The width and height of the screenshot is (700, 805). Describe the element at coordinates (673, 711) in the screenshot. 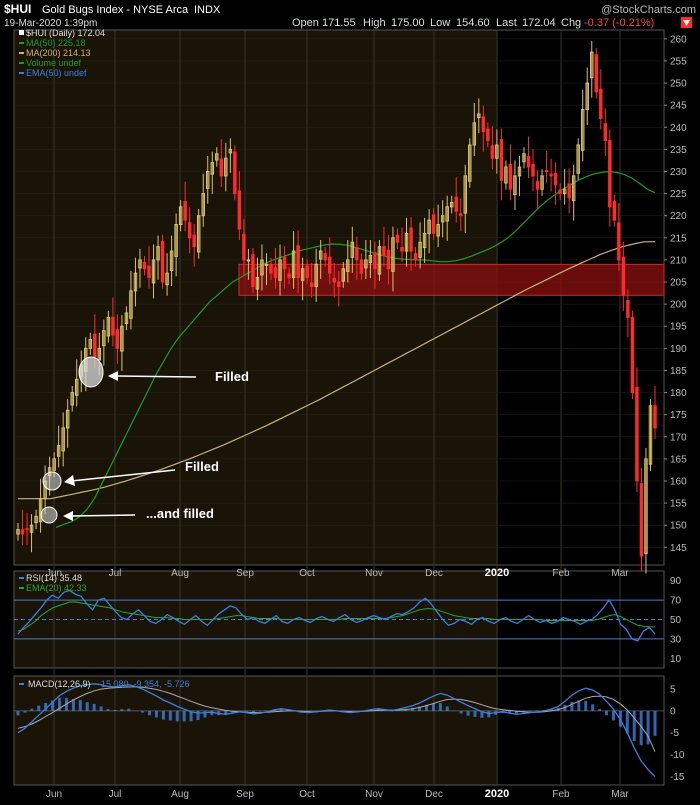

I see `macd-y-tick-label: 0` at that location.